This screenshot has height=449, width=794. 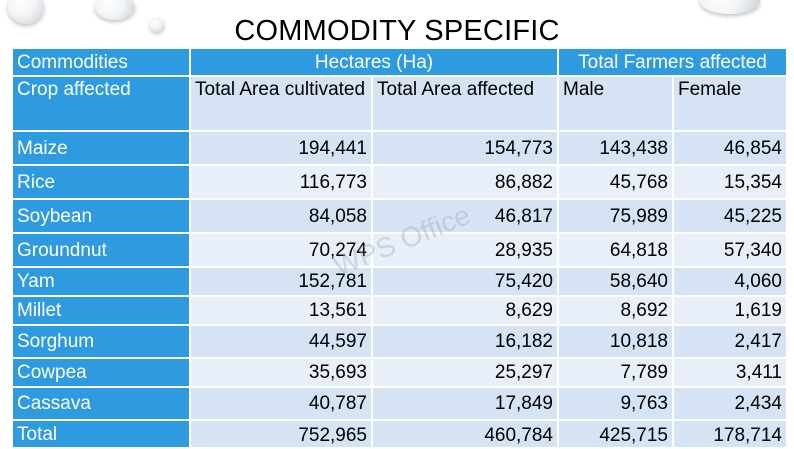 I want to click on farmers-female-cell: 57,340, so click(x=730, y=250).